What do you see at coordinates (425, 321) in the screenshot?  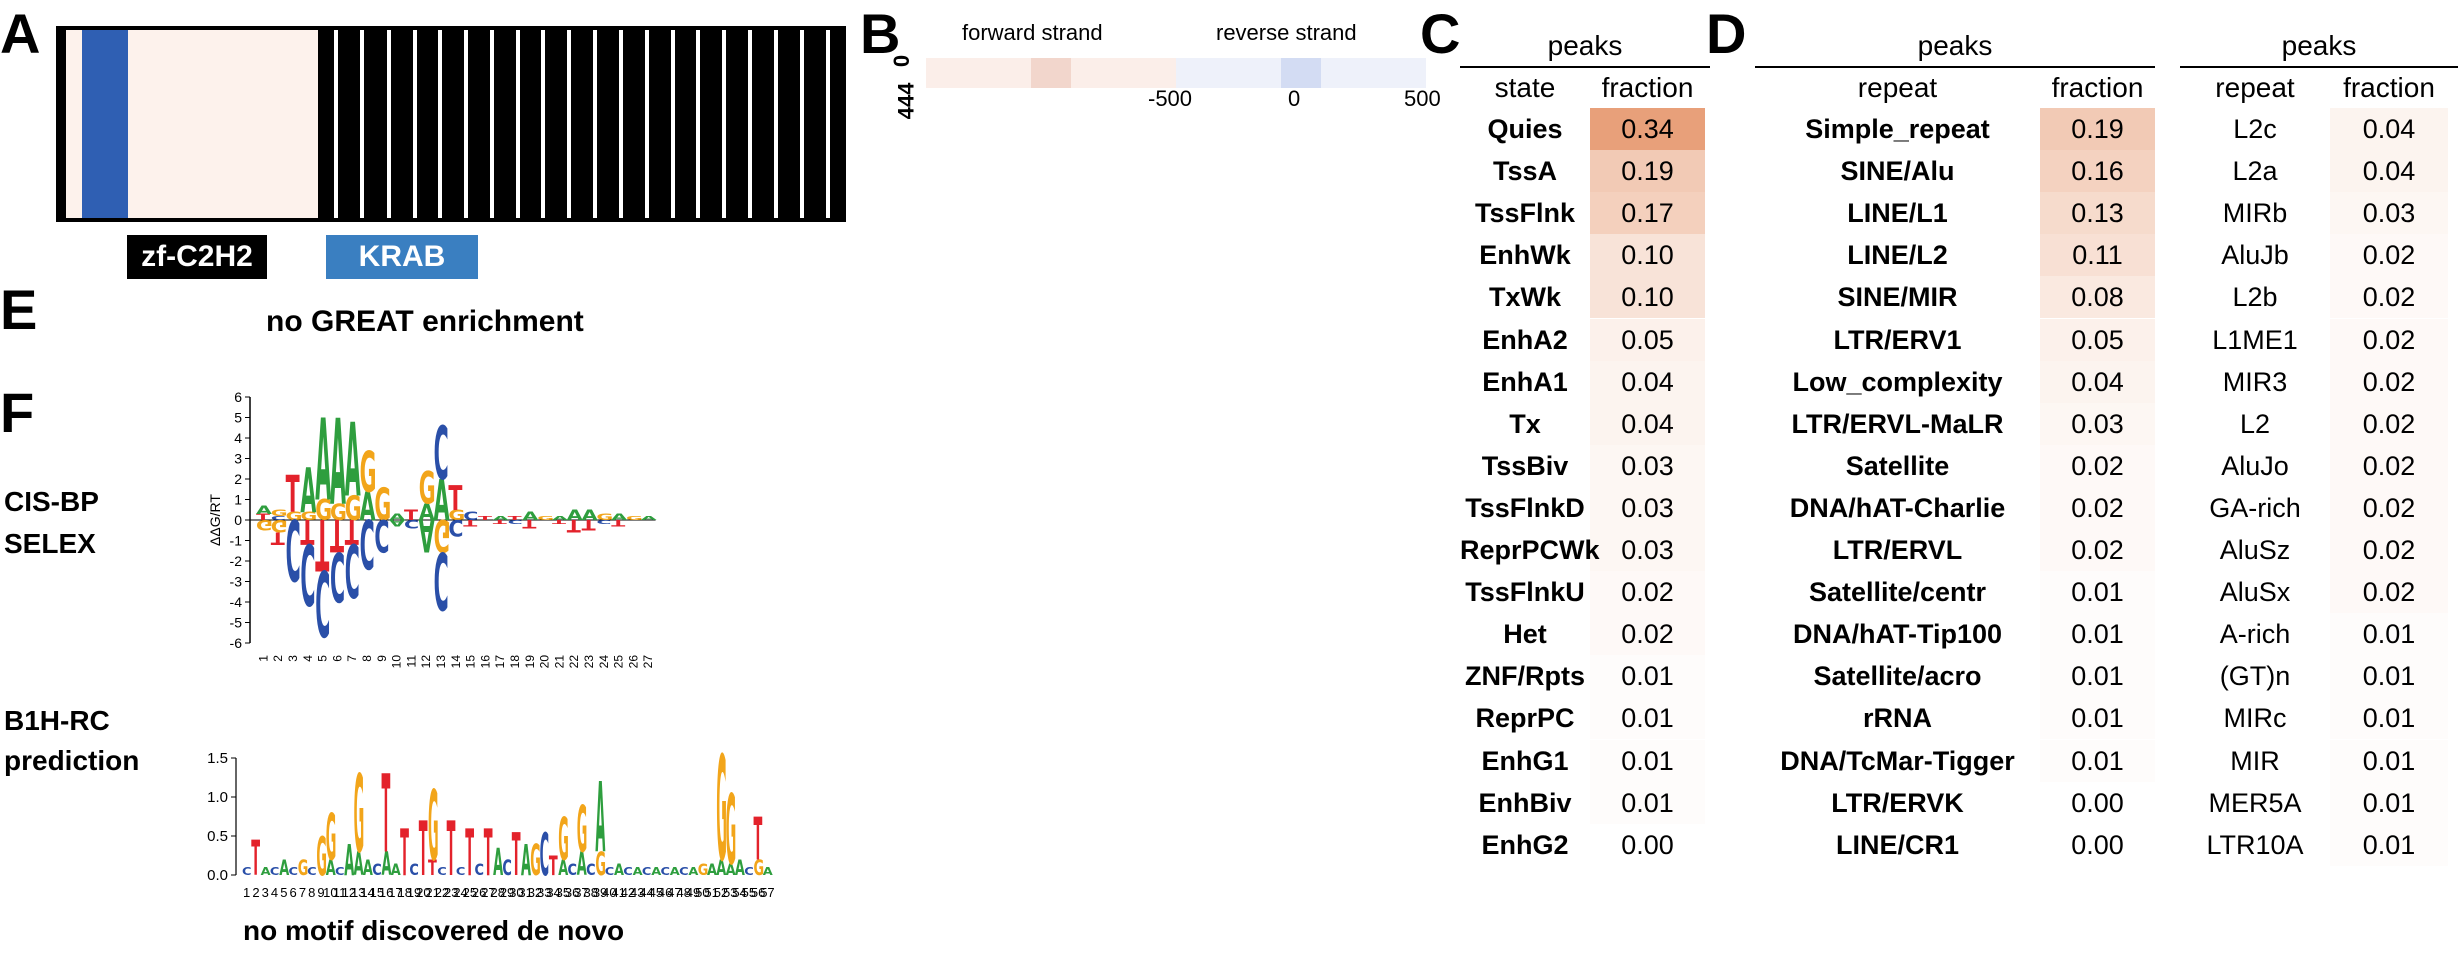 I see `great-enrichment-text: no GREAT enrichment` at bounding box center [425, 321].